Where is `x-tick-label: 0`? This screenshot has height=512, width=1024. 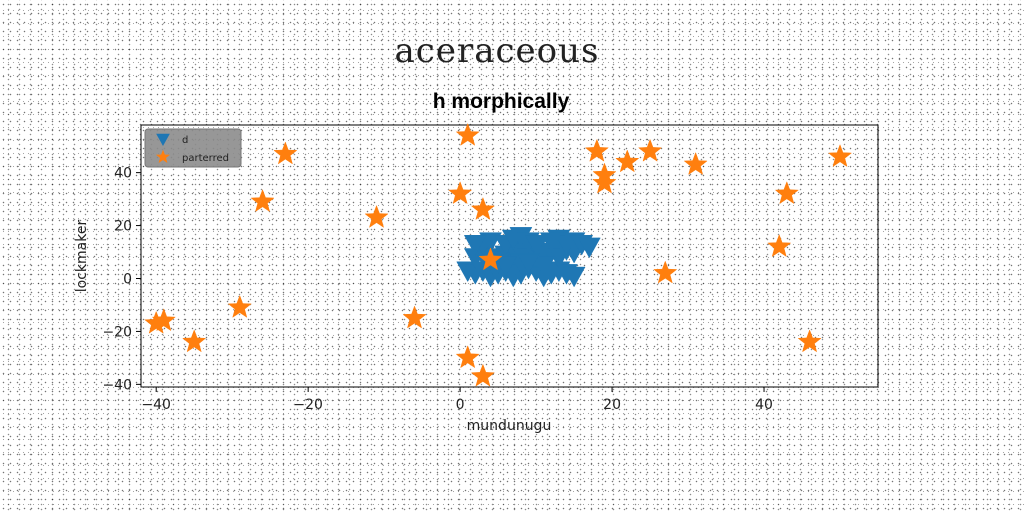
x-tick-label: 0 is located at coordinates (460, 405).